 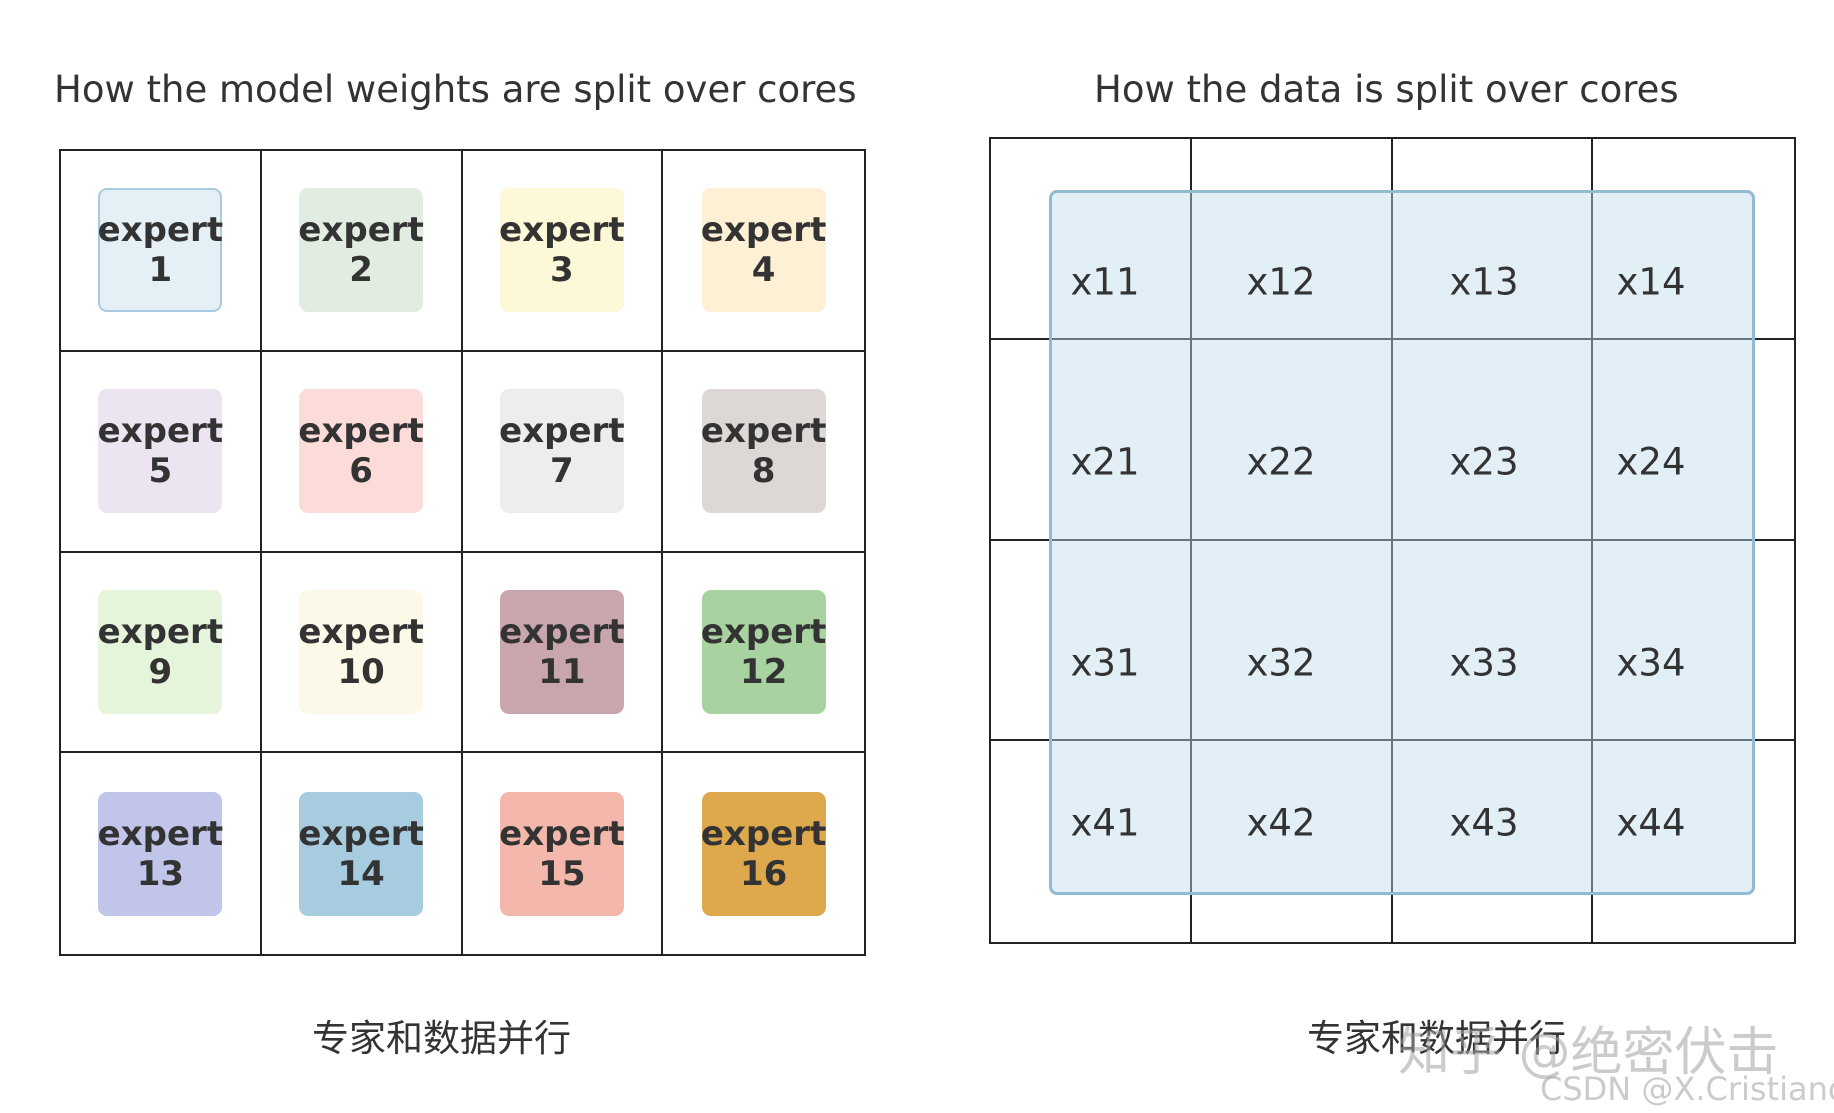 I want to click on data-block-label: x44, so click(x=1651, y=823).